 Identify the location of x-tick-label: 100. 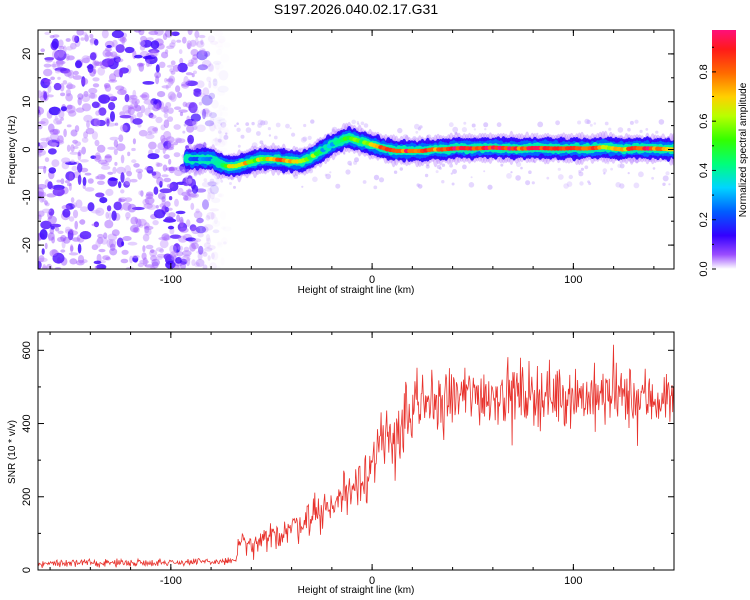
(573, 280).